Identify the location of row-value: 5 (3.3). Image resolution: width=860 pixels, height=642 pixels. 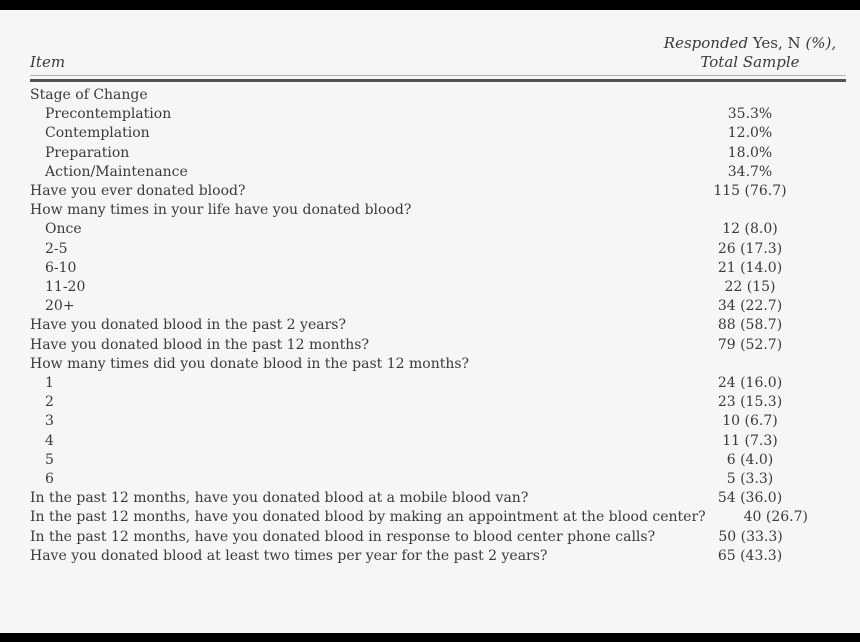
(750, 479).